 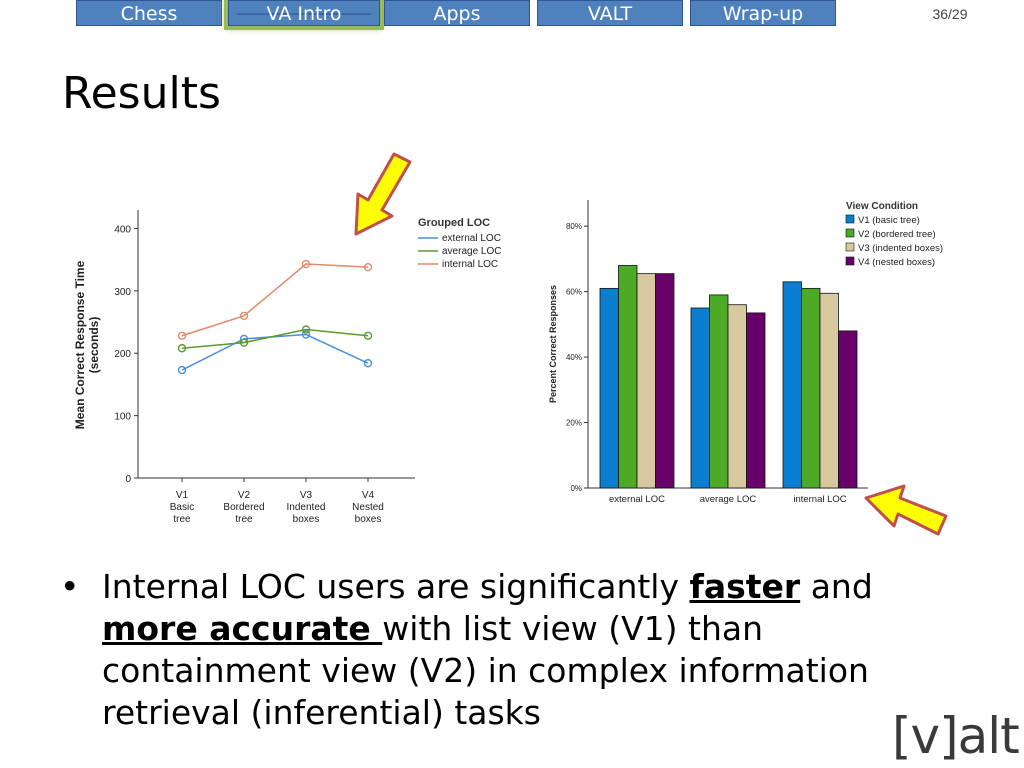 What do you see at coordinates (471, 238) in the screenshot?
I see `legend-label: external LOC` at bounding box center [471, 238].